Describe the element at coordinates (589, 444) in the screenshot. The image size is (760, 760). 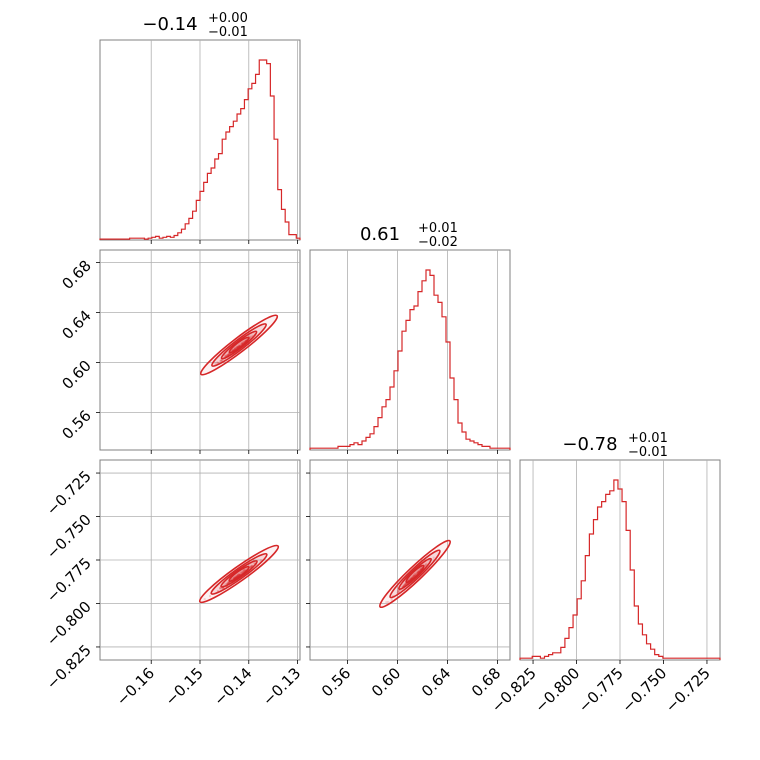
I see `param-2-median: −0.78` at that location.